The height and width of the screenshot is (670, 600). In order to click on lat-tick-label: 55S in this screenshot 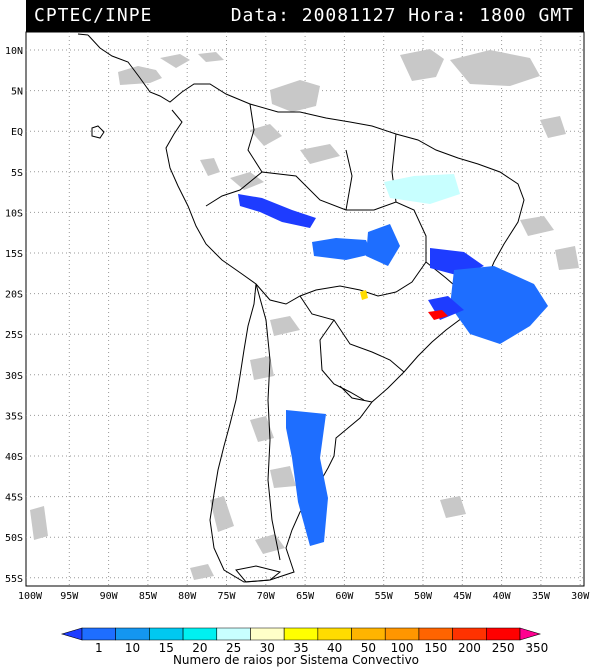, I will do `click(14, 579)`.